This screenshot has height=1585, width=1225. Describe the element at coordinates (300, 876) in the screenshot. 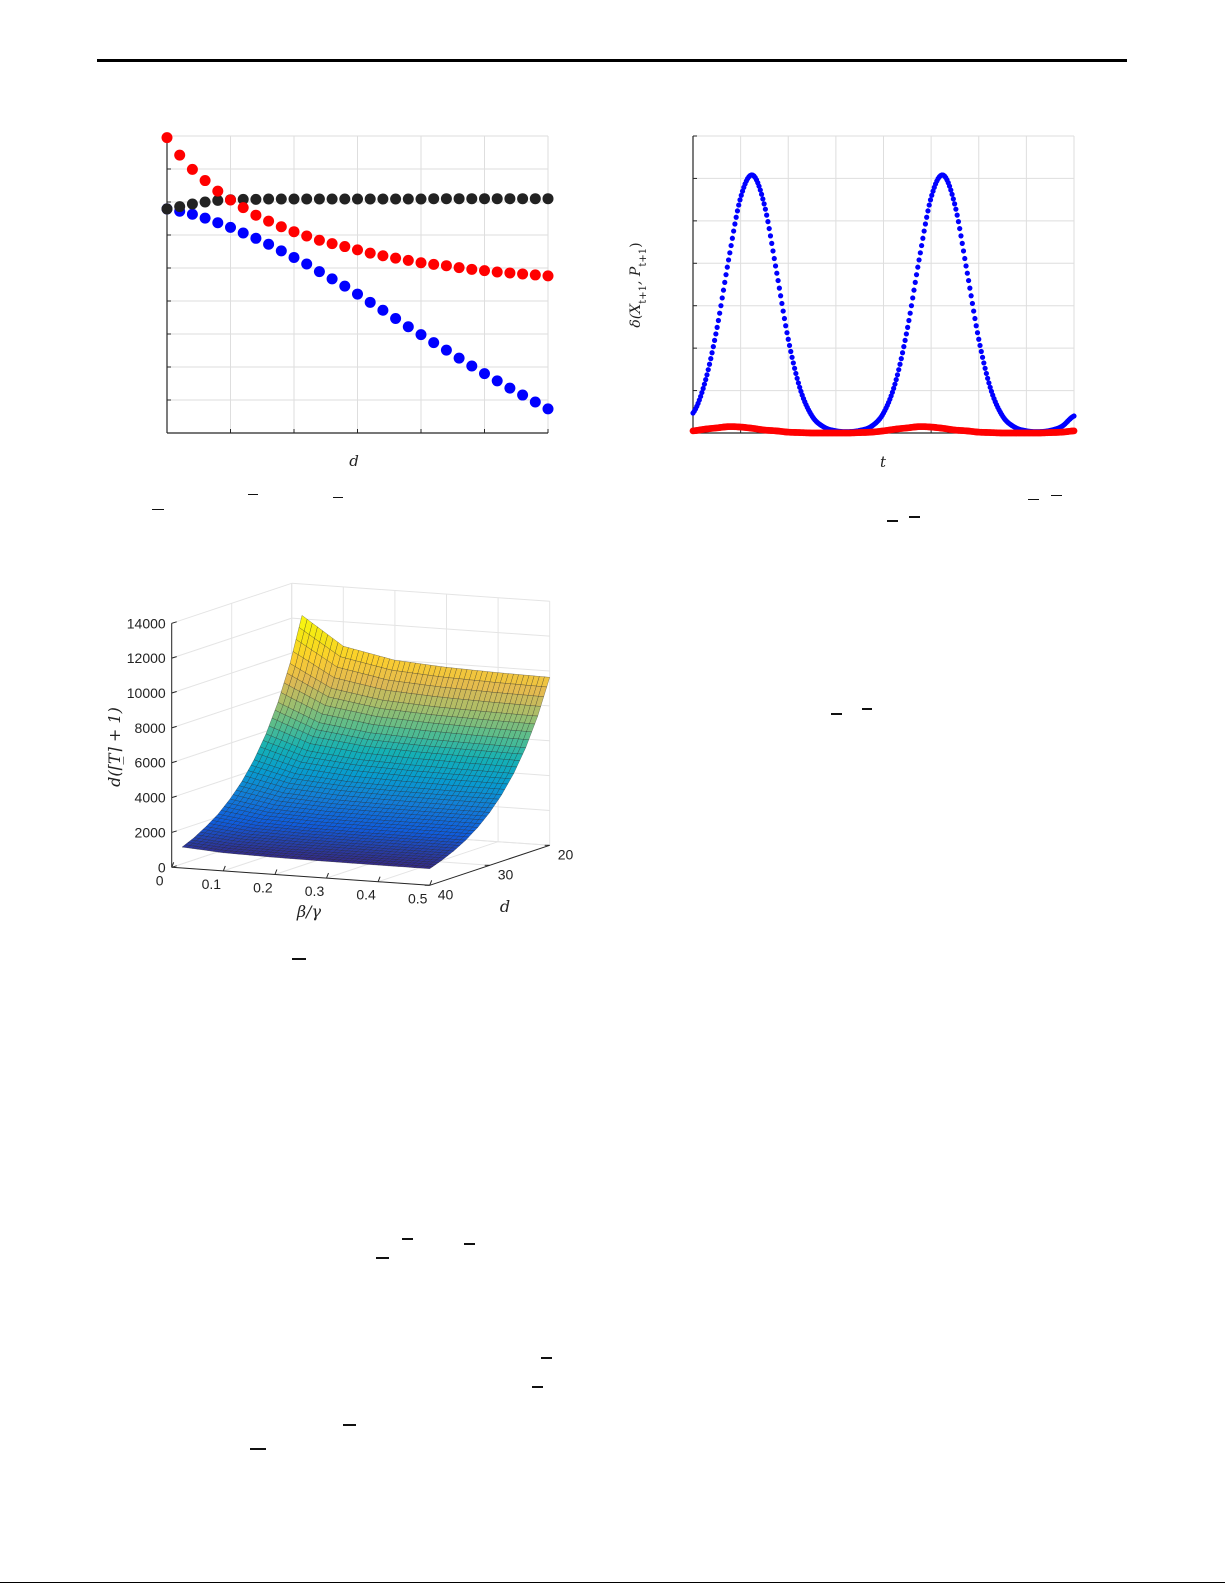

I see `x-axis-line` at that location.